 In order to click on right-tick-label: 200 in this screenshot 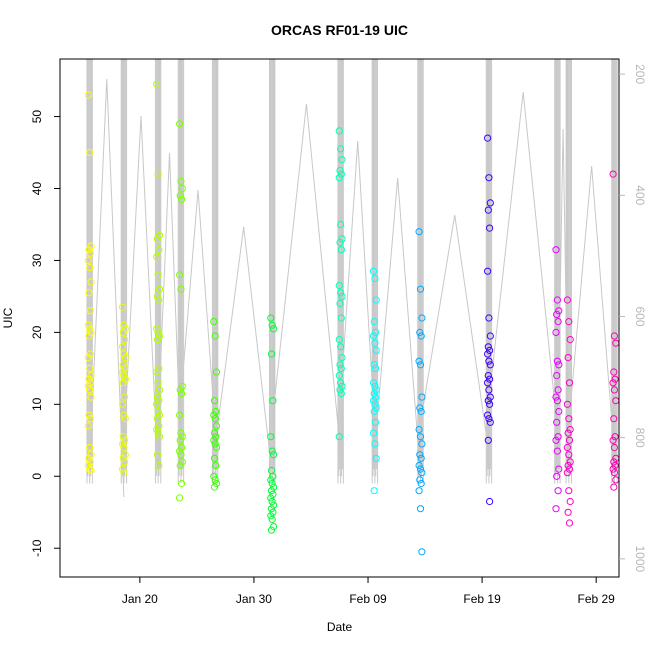, I will do `click(640, 74)`.